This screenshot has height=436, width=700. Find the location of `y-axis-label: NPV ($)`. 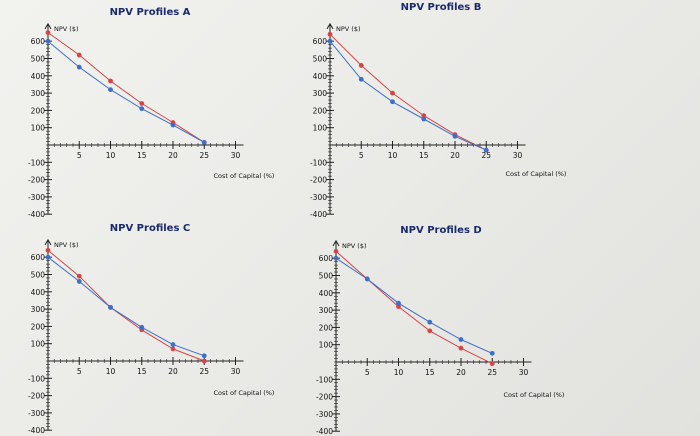

y-axis-label: NPV ($) is located at coordinates (348, 29).